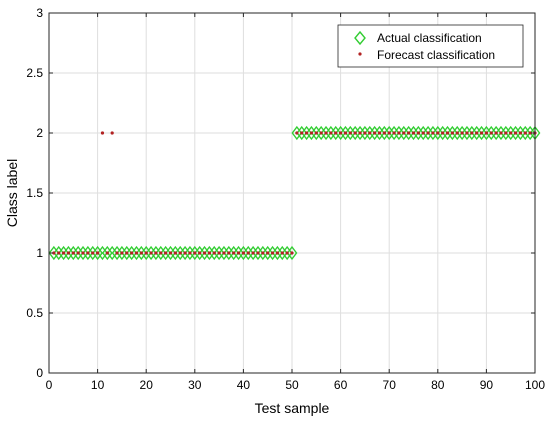 Image resolution: width=550 pixels, height=421 pixels. I want to click on x-tick-label: 60, so click(341, 385).